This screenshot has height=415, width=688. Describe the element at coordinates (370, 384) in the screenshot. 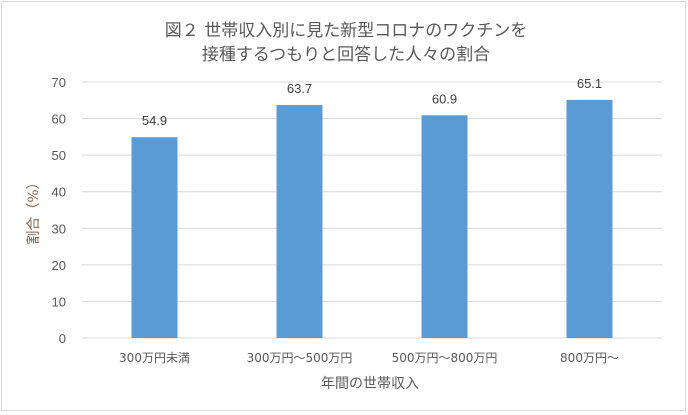

I see `x-axis-label: 年間の世帯収入` at that location.